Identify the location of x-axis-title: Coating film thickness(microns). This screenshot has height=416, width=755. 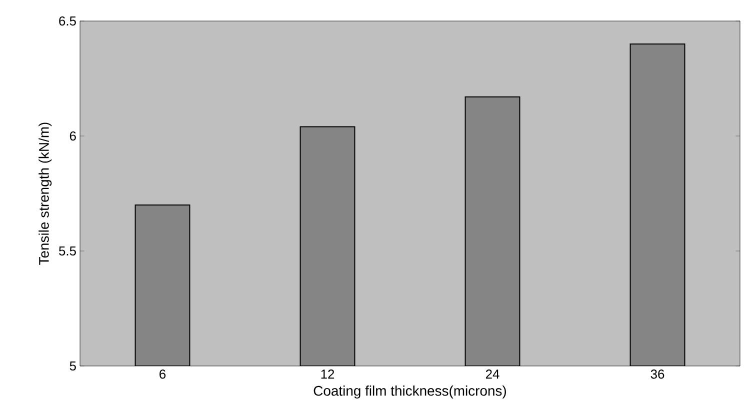
(410, 392).